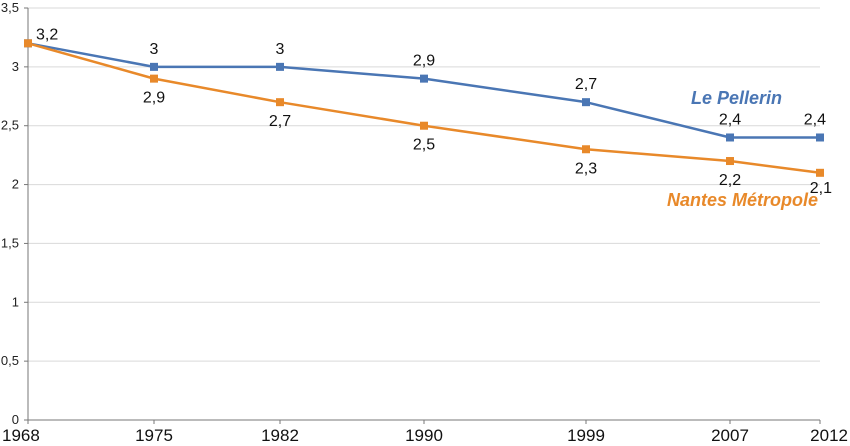 Image resolution: width=850 pixels, height=446 pixels. I want to click on x-tick-label: 1982, so click(280, 435).